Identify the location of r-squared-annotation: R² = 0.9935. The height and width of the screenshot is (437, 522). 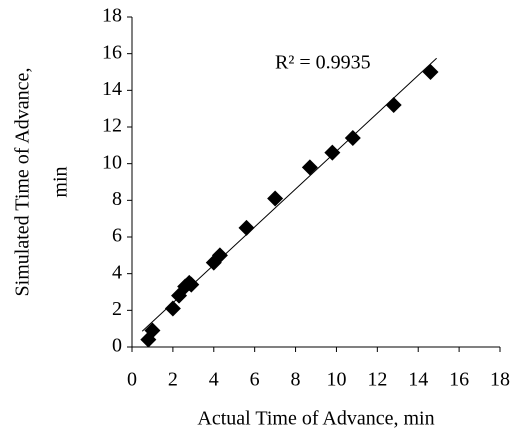
(323, 63).